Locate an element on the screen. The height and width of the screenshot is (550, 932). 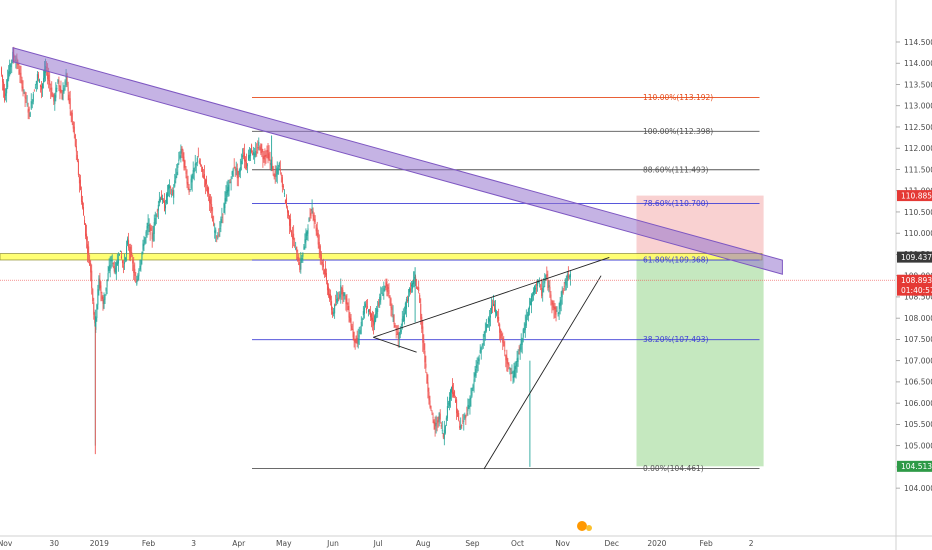
price-tick-label: 106.000 is located at coordinates (918, 403).